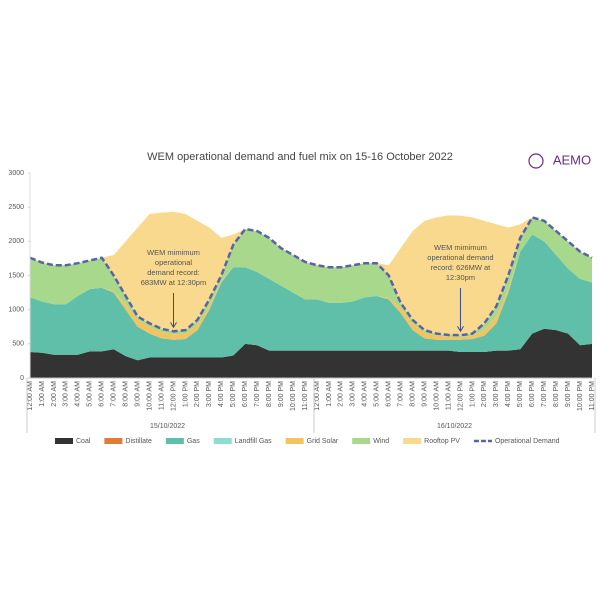 This screenshot has height=600, width=600. What do you see at coordinates (193, 441) in the screenshot?
I see `legend-label: Gas` at bounding box center [193, 441].